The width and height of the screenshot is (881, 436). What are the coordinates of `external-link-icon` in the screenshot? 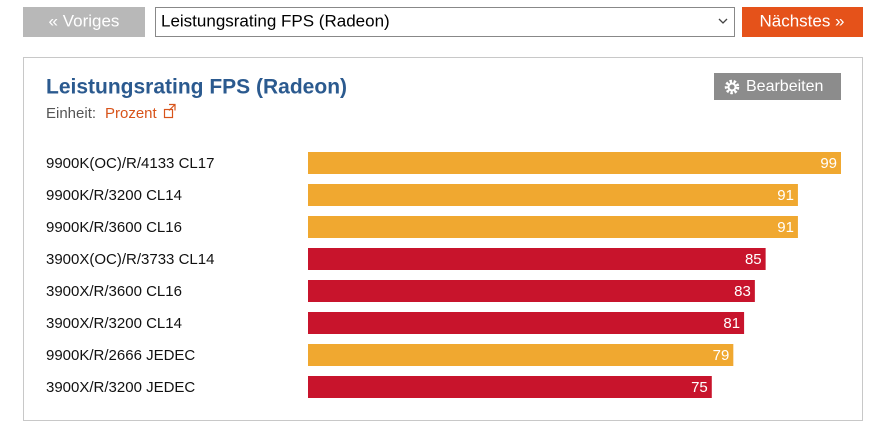 It's located at (169, 111).